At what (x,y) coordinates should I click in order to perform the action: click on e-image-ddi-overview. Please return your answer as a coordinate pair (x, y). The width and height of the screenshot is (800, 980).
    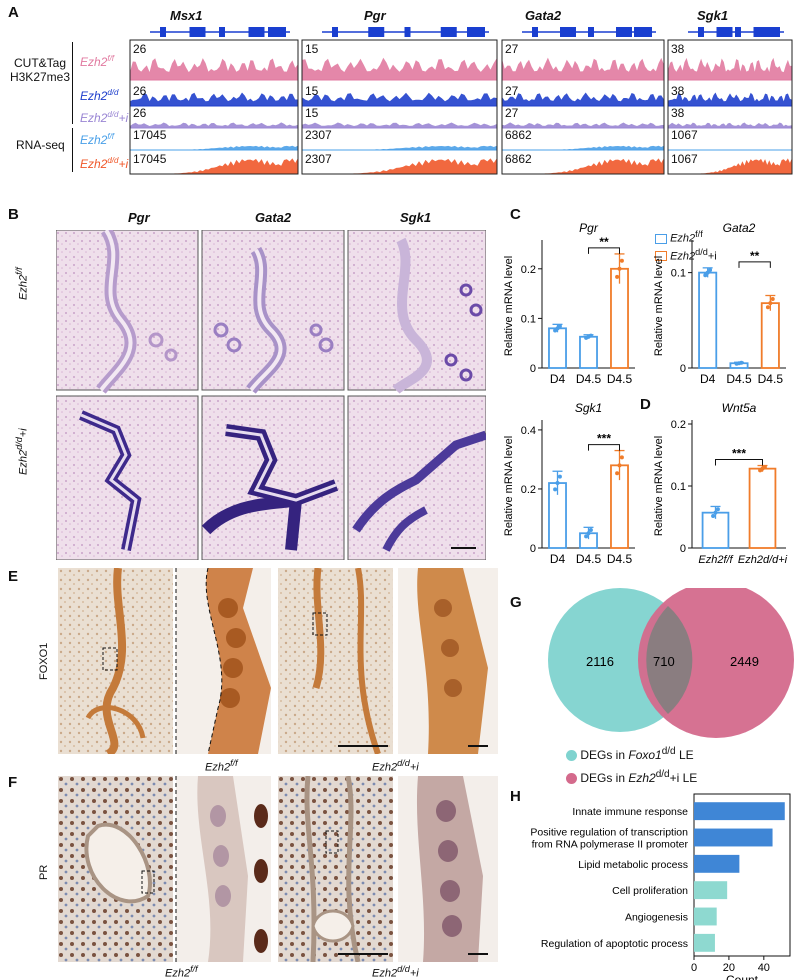
    Looking at the image, I should click on (335, 661).